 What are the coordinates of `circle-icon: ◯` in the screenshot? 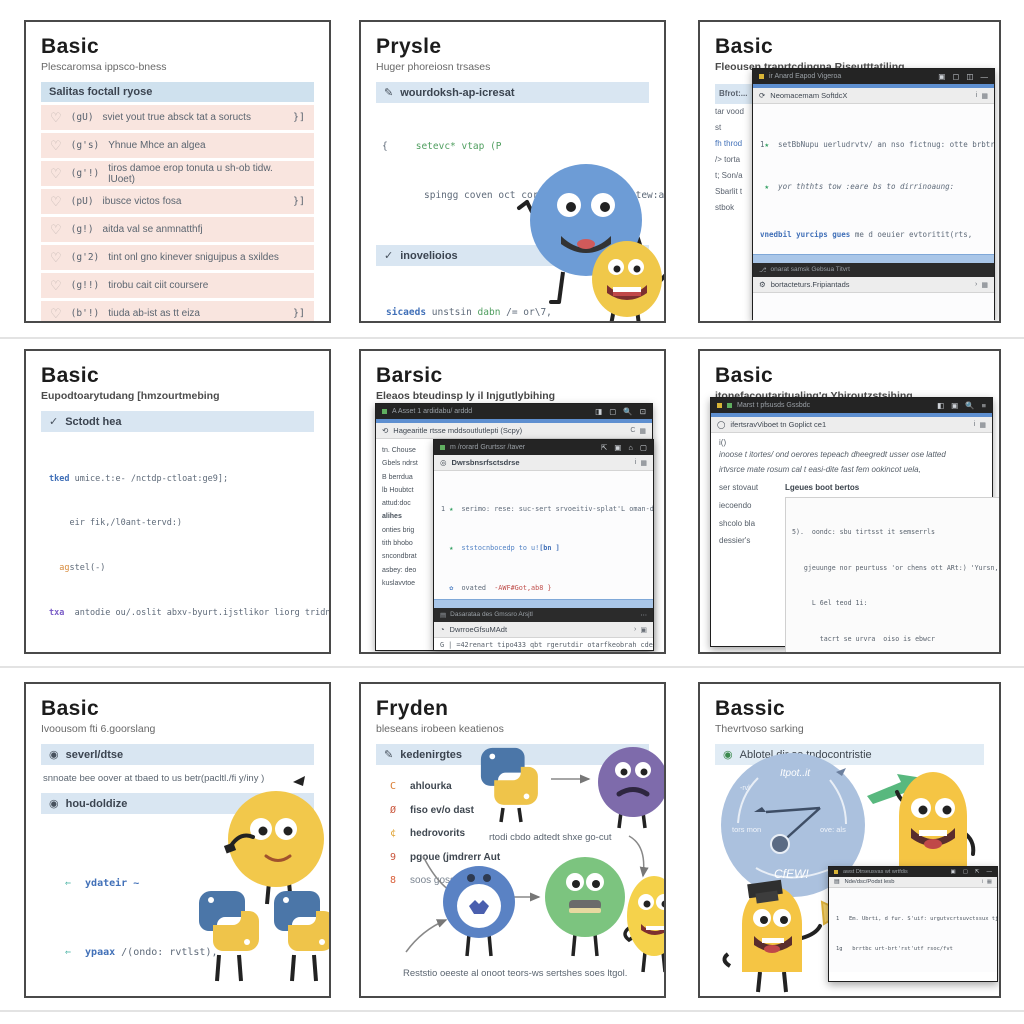 It's located at (721, 424).